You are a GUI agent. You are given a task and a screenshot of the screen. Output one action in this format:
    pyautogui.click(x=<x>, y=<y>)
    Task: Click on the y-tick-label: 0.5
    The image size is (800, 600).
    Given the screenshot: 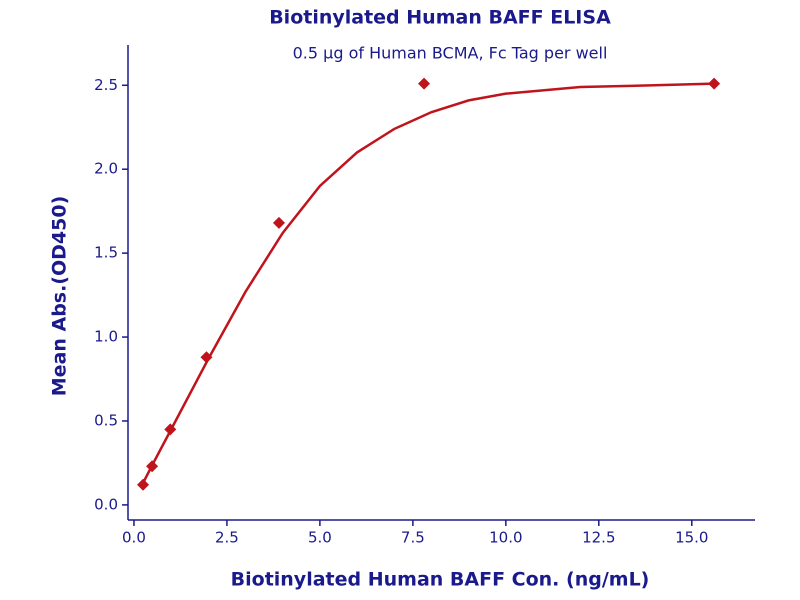 What is the action you would take?
    pyautogui.click(x=106, y=420)
    